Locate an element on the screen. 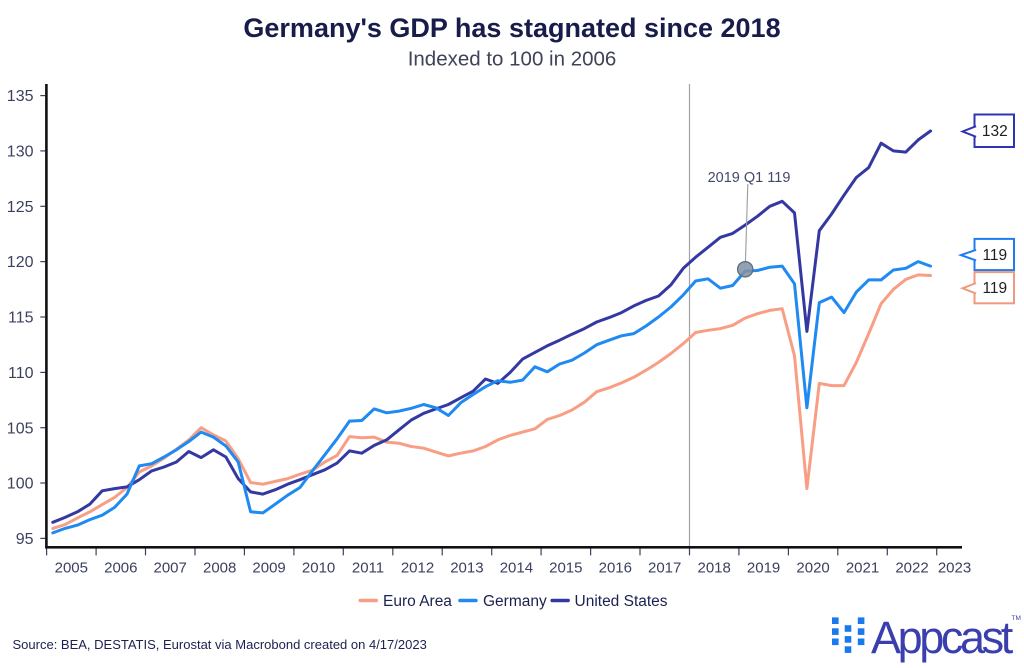 This screenshot has height=668, width=1024. svg-text: 115 is located at coordinates (21, 318).